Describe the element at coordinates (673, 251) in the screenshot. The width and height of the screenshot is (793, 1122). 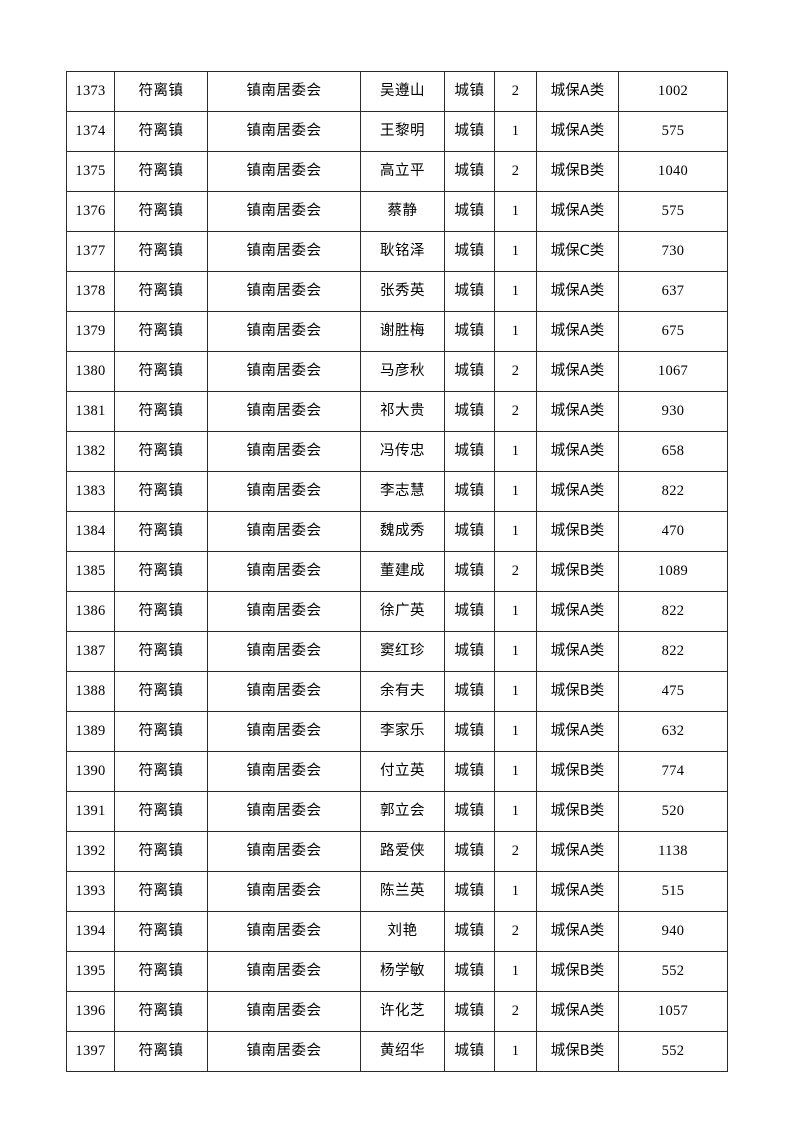
I see `cell-amount: 730` at that location.